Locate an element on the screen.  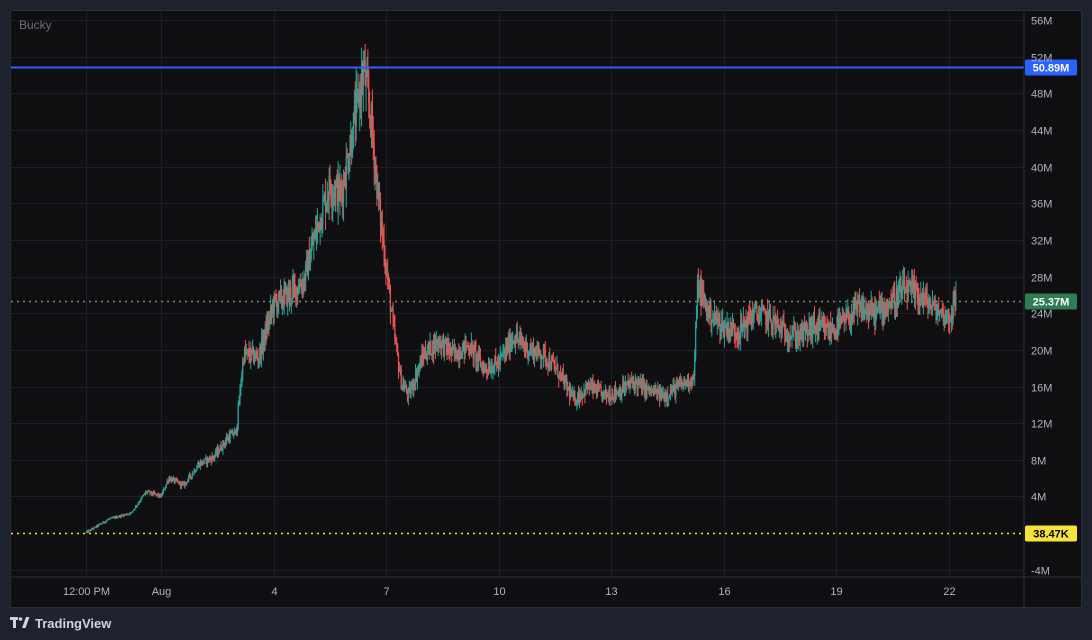
x-tick-label: Aug is located at coordinates (162, 592).